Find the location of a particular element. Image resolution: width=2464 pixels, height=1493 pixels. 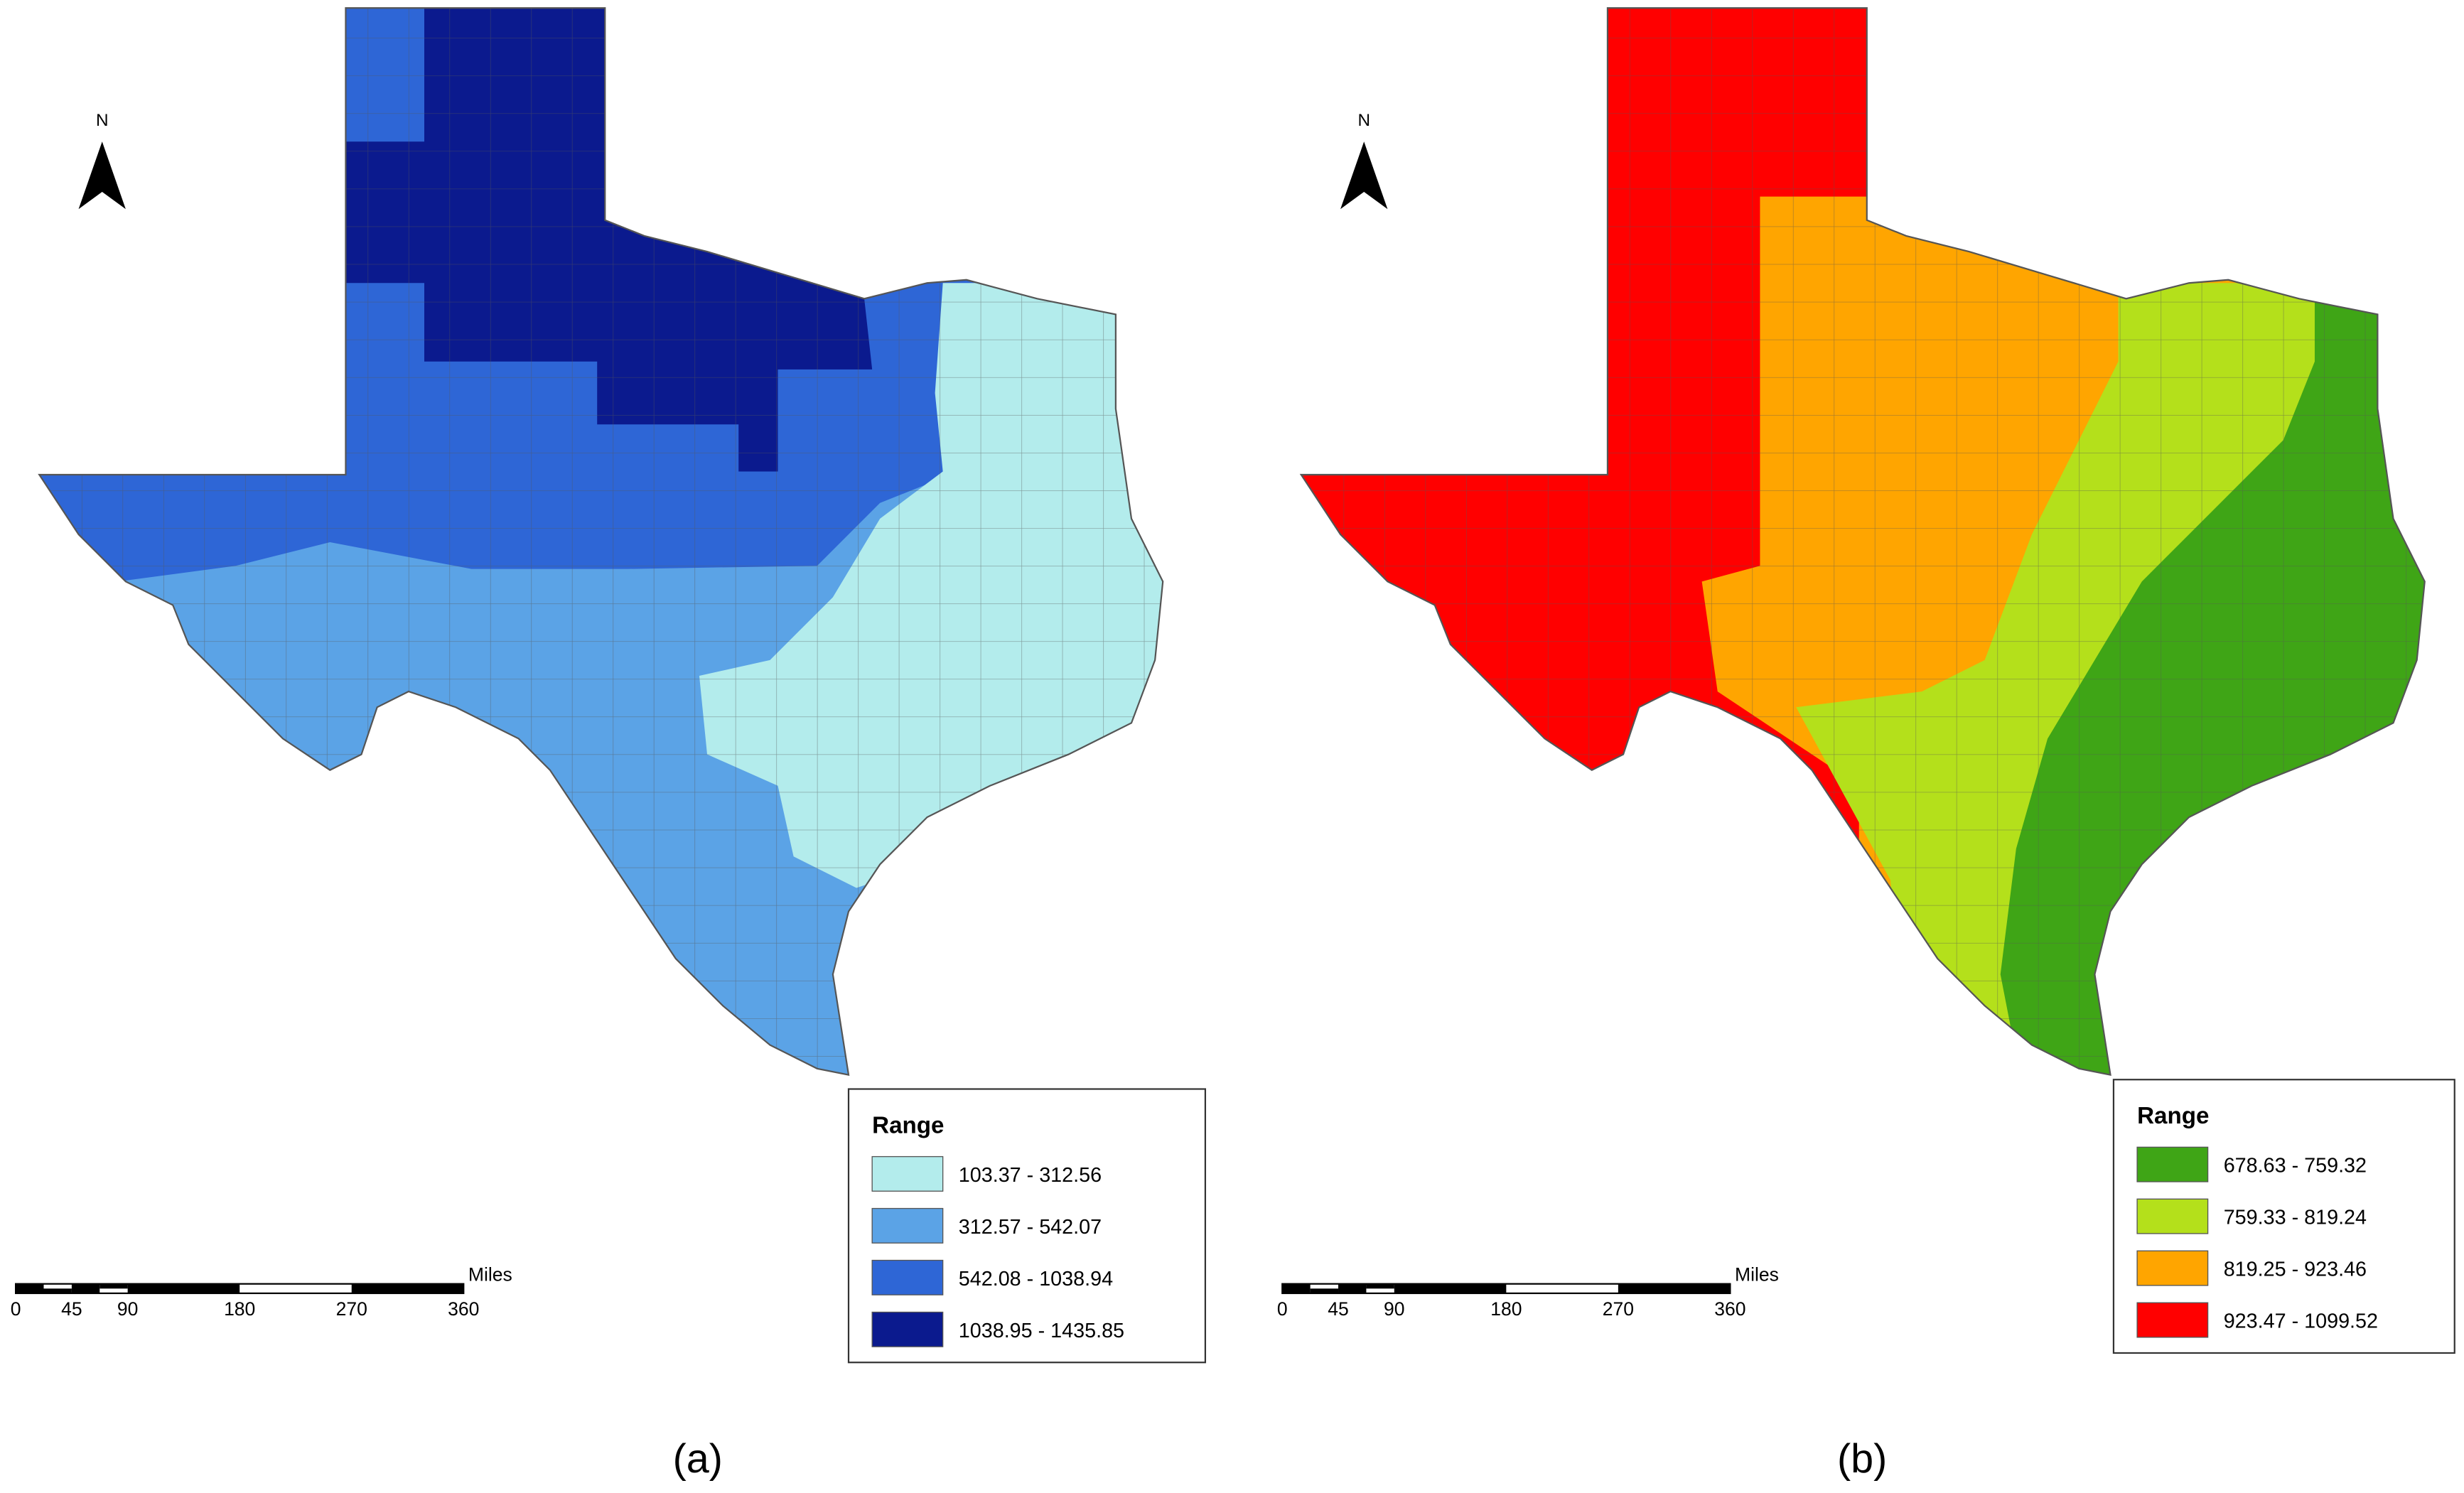

panel-caption: (a) is located at coordinates (698, 1459).